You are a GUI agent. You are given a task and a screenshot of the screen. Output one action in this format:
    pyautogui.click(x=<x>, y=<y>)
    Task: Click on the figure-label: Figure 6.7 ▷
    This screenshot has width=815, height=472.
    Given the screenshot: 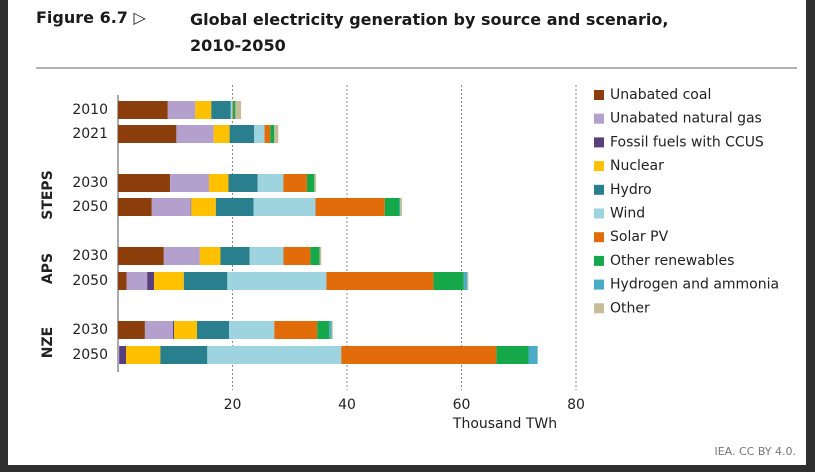 What is the action you would take?
    pyautogui.click(x=91, y=17)
    